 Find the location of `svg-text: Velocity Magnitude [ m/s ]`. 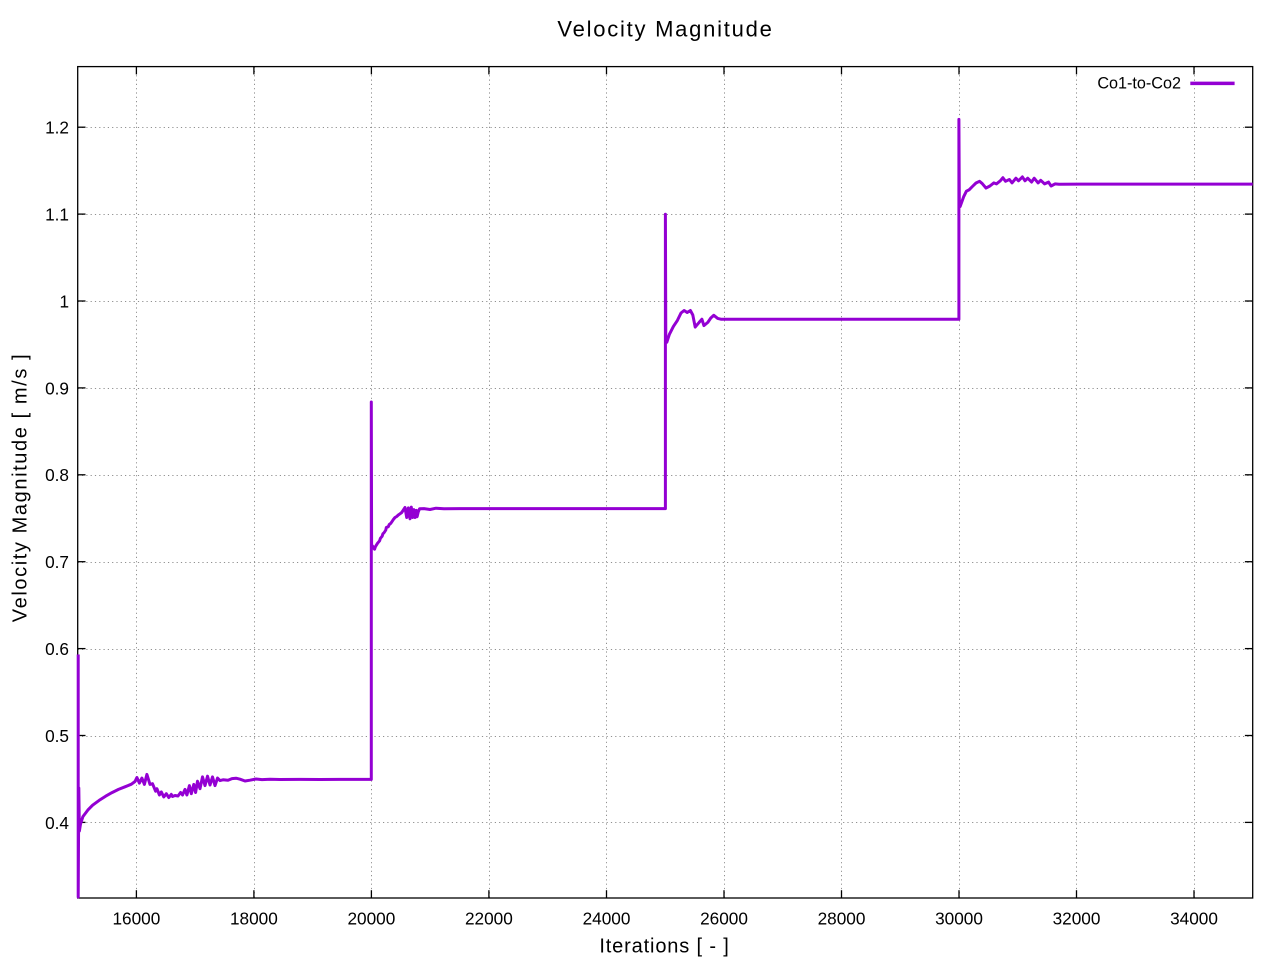

svg-text: Velocity Magnitude [ m/s ] is located at coordinates (21, 487).